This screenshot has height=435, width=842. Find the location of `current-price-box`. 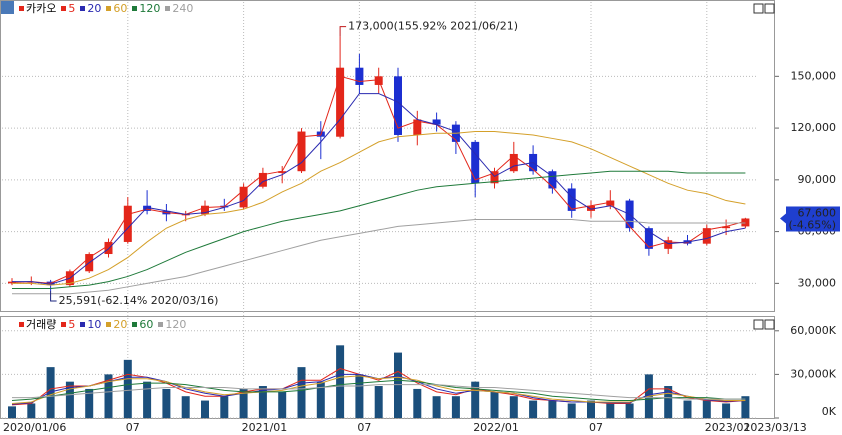

current-price-box is located at coordinates (813, 219).